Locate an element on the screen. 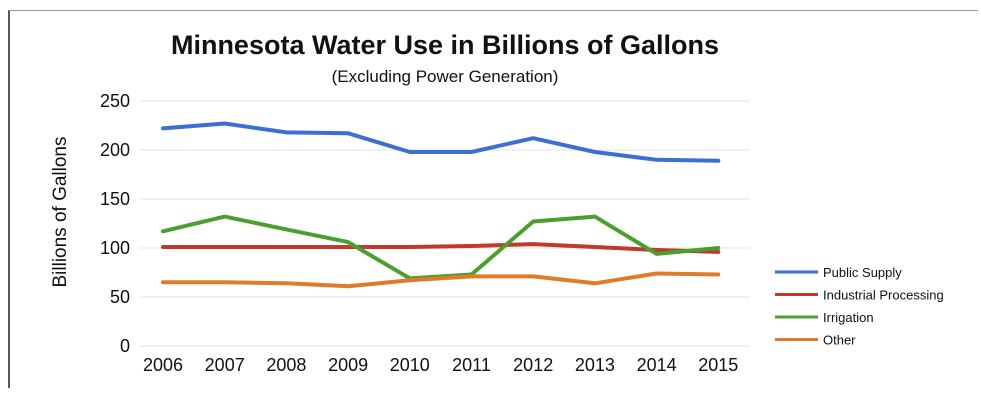 The height and width of the screenshot is (393, 981). y-tick-label: 100 is located at coordinates (115, 248).